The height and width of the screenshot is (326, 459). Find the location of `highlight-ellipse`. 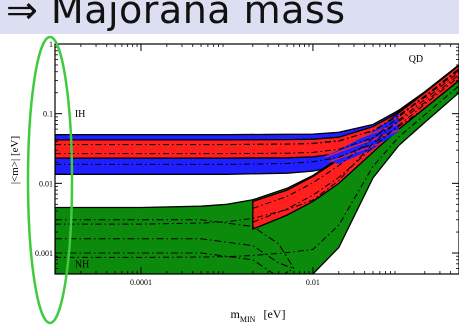

highlight-ellipse is located at coordinates (50, 180).